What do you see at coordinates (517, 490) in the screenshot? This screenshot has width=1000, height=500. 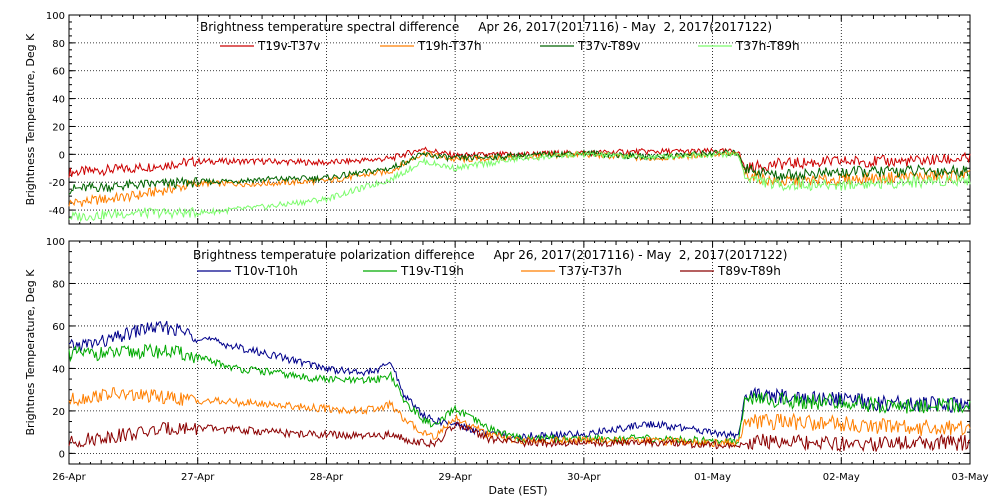 I see `x-axis-label: Date (EST)` at bounding box center [517, 490].